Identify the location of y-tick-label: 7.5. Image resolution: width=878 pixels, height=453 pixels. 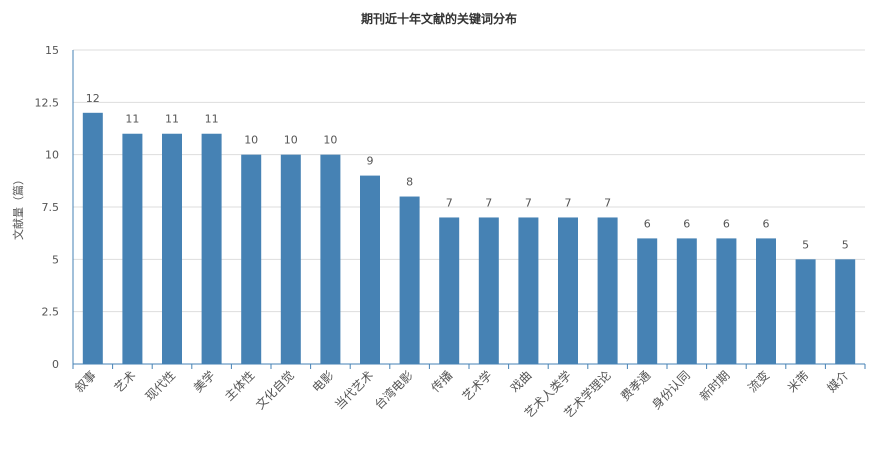
(51, 207).